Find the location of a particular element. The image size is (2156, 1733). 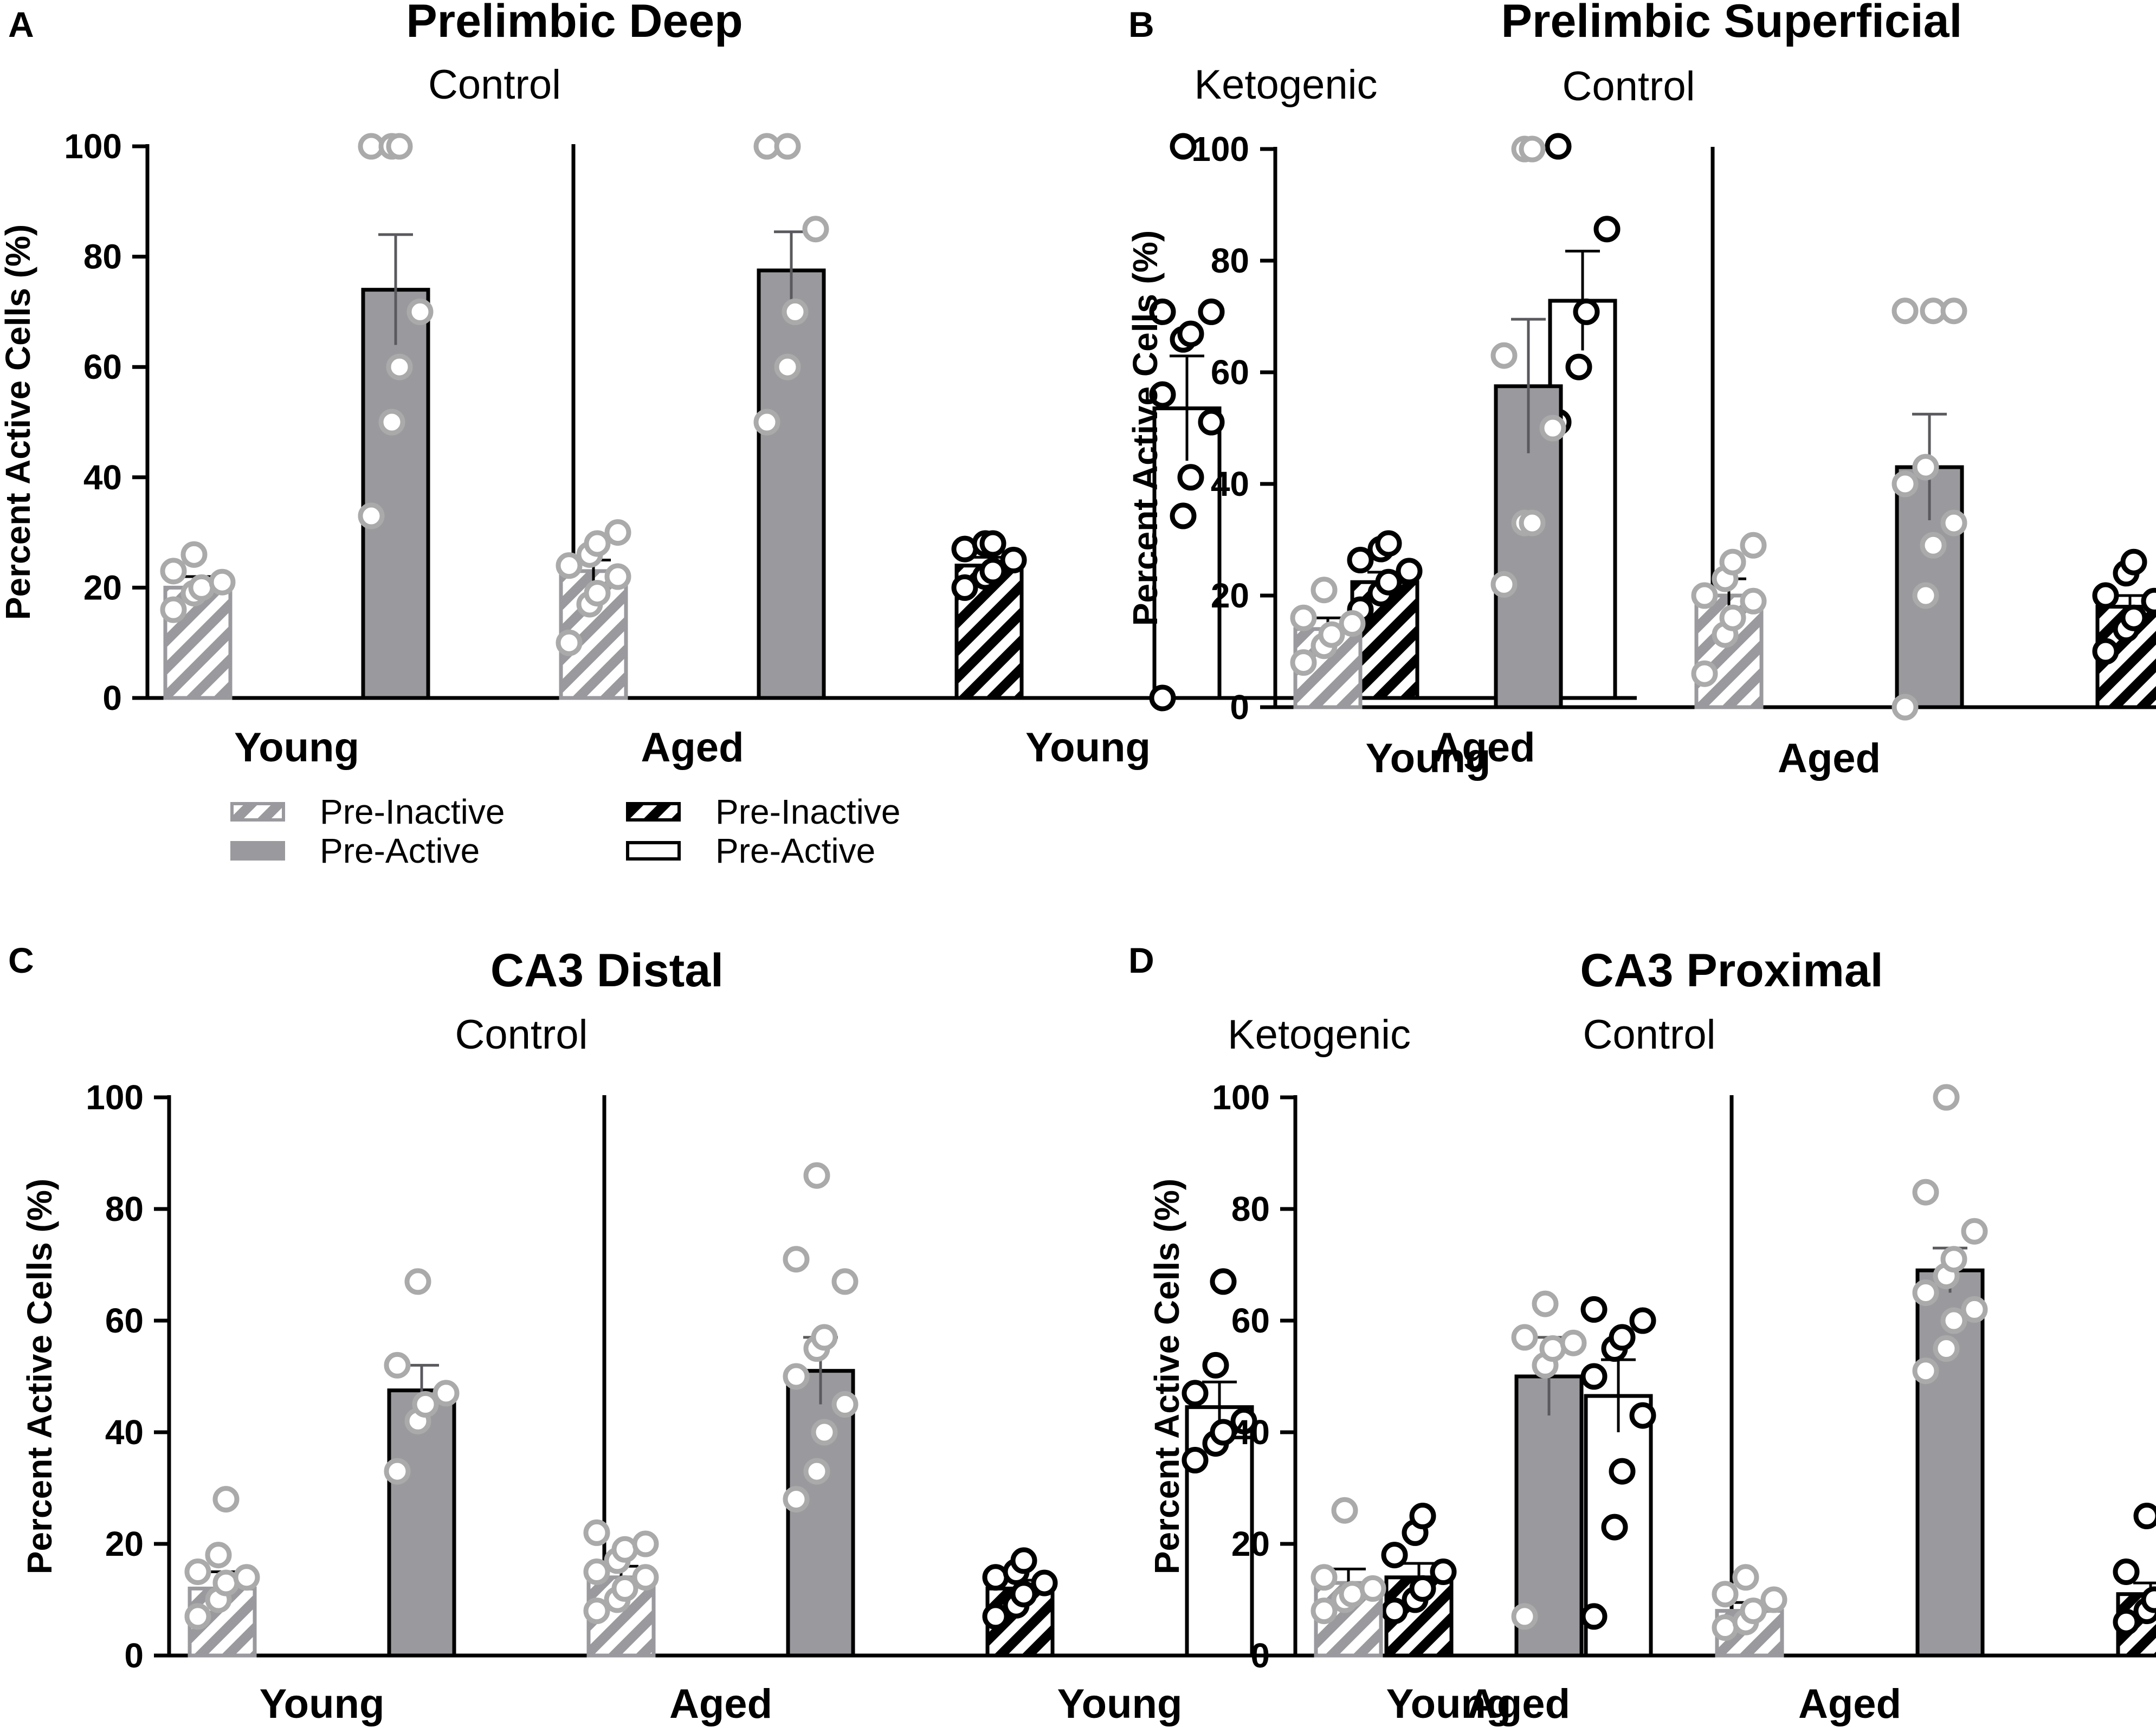

panel-letter: B is located at coordinates (1141, 24).